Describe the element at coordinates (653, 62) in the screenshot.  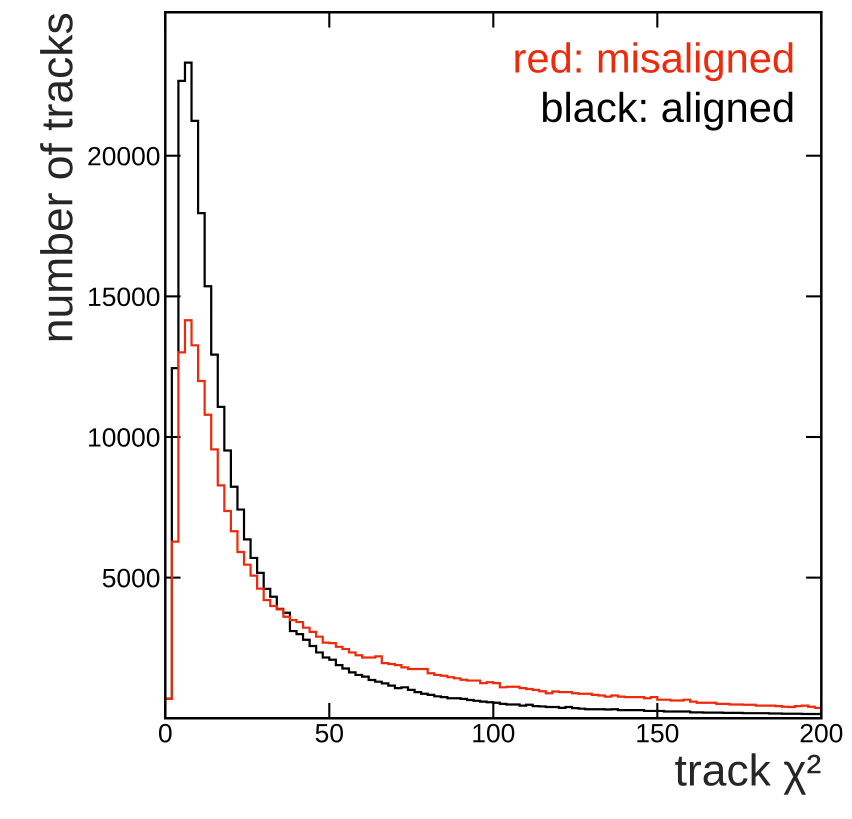
I see `annotation: red: misaligned` at that location.